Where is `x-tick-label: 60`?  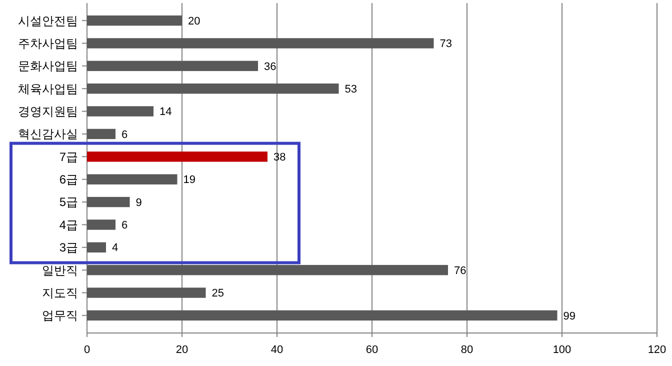
x-tick-label: 60 is located at coordinates (372, 350).